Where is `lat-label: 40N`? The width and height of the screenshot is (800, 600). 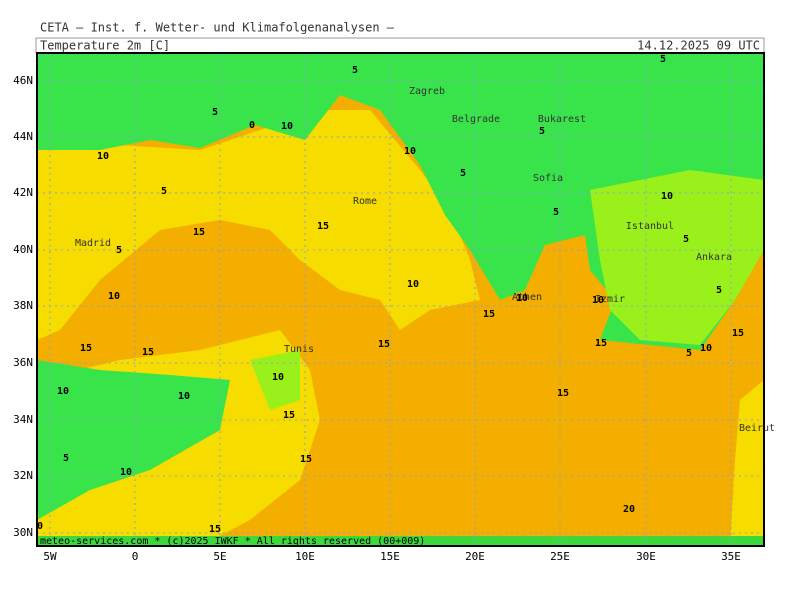
lat-label: 40N is located at coordinates (23, 249).